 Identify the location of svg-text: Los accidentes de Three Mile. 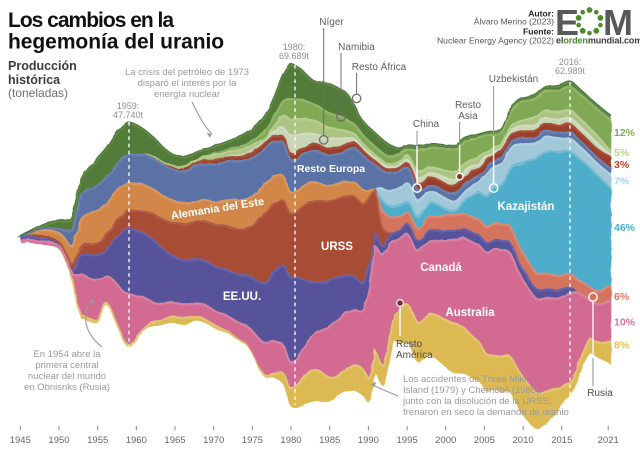
(465, 379).